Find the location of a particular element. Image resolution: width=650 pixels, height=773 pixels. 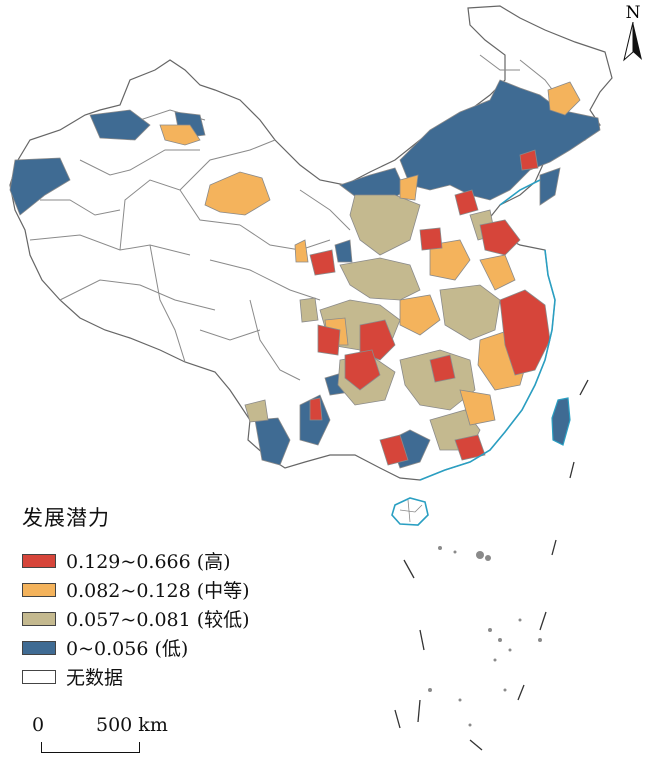

scale-start-label: 0 is located at coordinates (38, 725).